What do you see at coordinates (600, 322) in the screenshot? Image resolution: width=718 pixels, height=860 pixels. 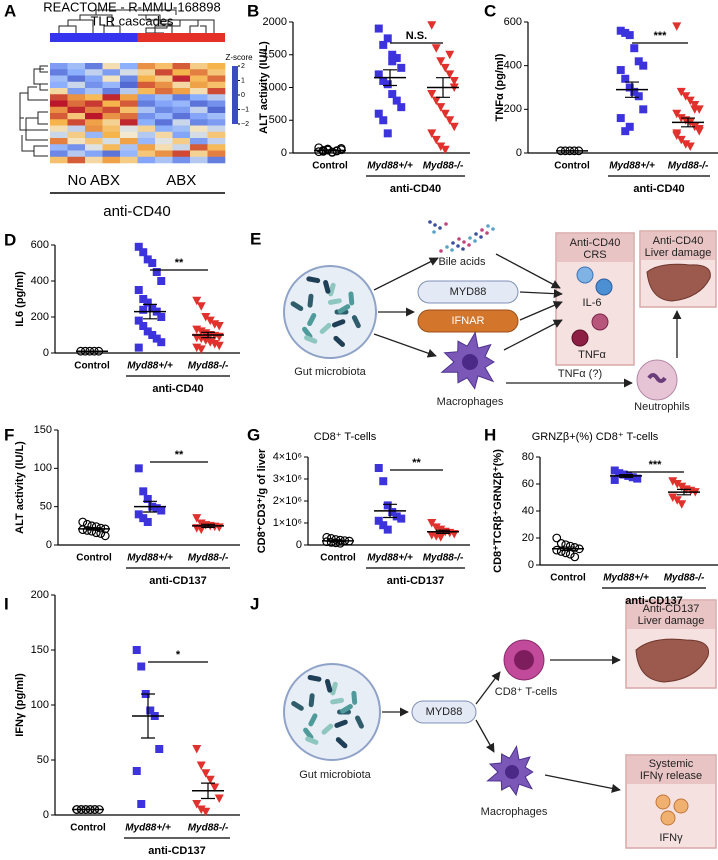 I see `tnf-icon` at bounding box center [600, 322].